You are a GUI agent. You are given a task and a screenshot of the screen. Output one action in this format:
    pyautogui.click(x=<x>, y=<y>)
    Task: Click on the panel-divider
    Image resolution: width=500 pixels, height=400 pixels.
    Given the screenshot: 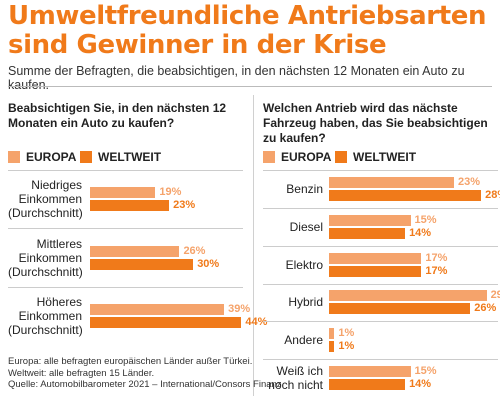 What is the action you would take?
    pyautogui.click(x=253, y=245)
    